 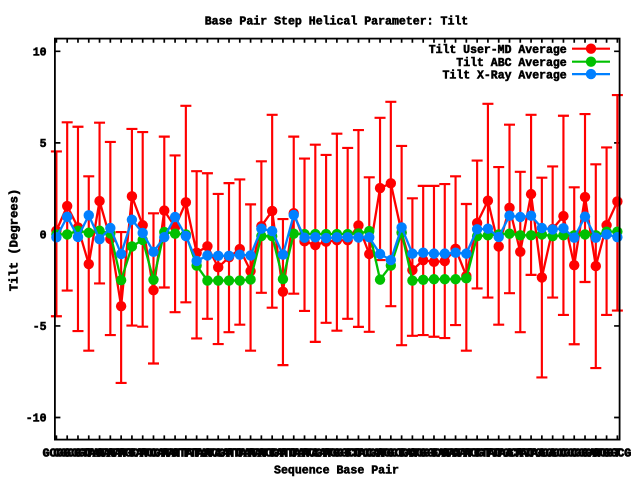 What do you see at coordinates (43, 144) in the screenshot?
I see `svg-text: 5` at bounding box center [43, 144].